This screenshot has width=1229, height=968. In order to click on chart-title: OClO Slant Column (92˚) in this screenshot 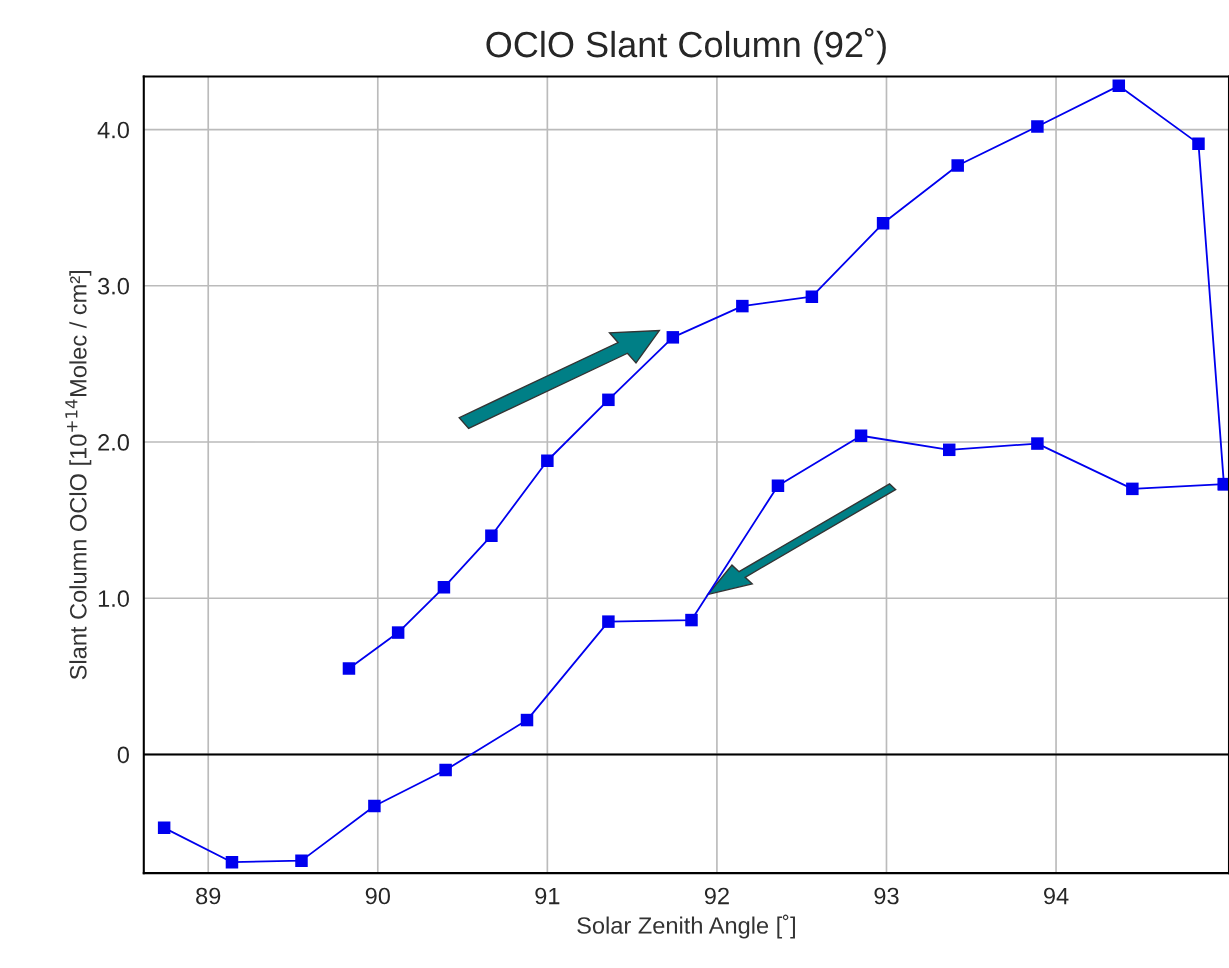, I will do `click(686, 46)`.